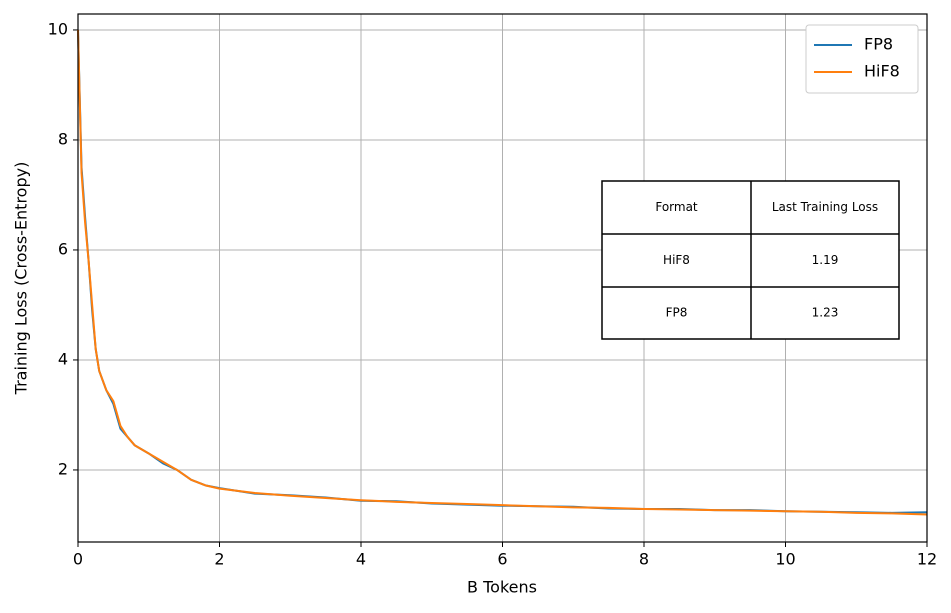 The height and width of the screenshot is (613, 951). Describe the element at coordinates (785, 559) in the screenshot. I see `x-tick-label: 10` at that location.